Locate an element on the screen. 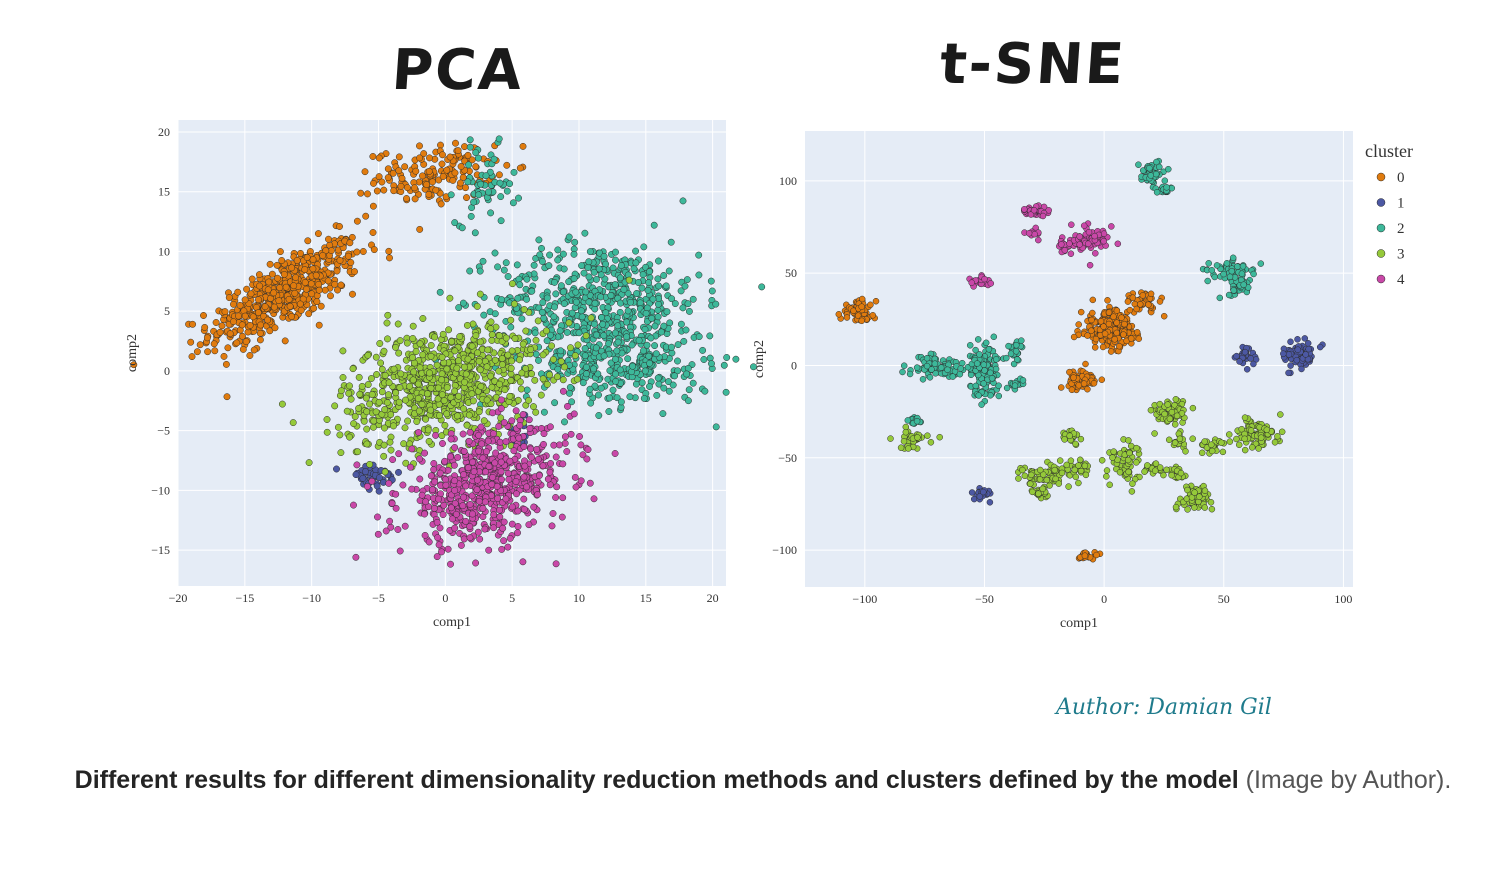  x-tick-label: −10 is located at coordinates (311, 598).